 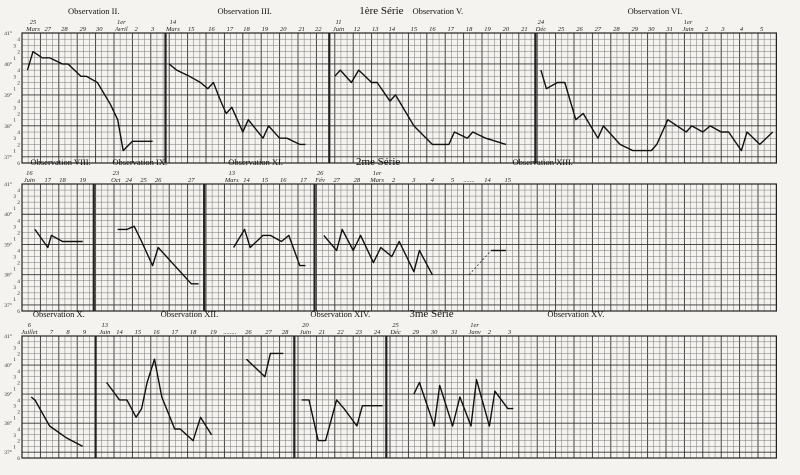 I want to click on serie-title: 2me Série, so click(x=378, y=162).